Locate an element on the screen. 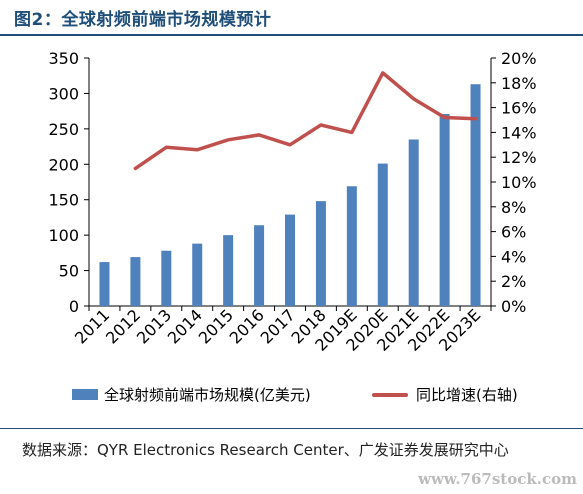 This screenshot has width=583, height=494. right-tick-label: 14% is located at coordinates (519, 132).